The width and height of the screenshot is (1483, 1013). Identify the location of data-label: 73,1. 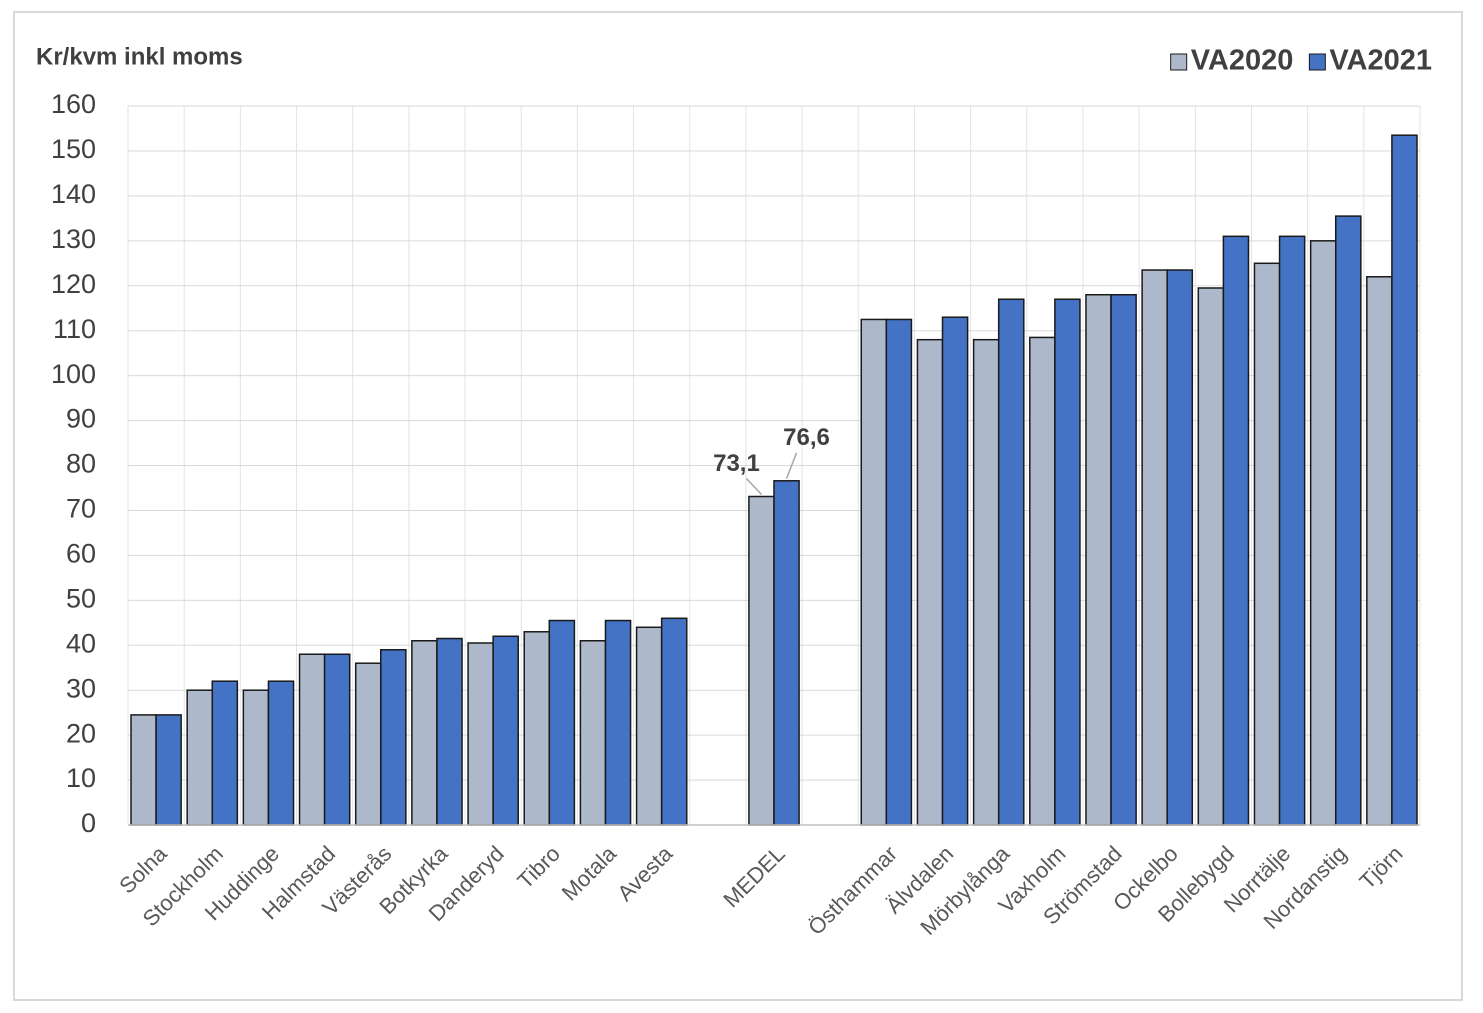
(736, 463).